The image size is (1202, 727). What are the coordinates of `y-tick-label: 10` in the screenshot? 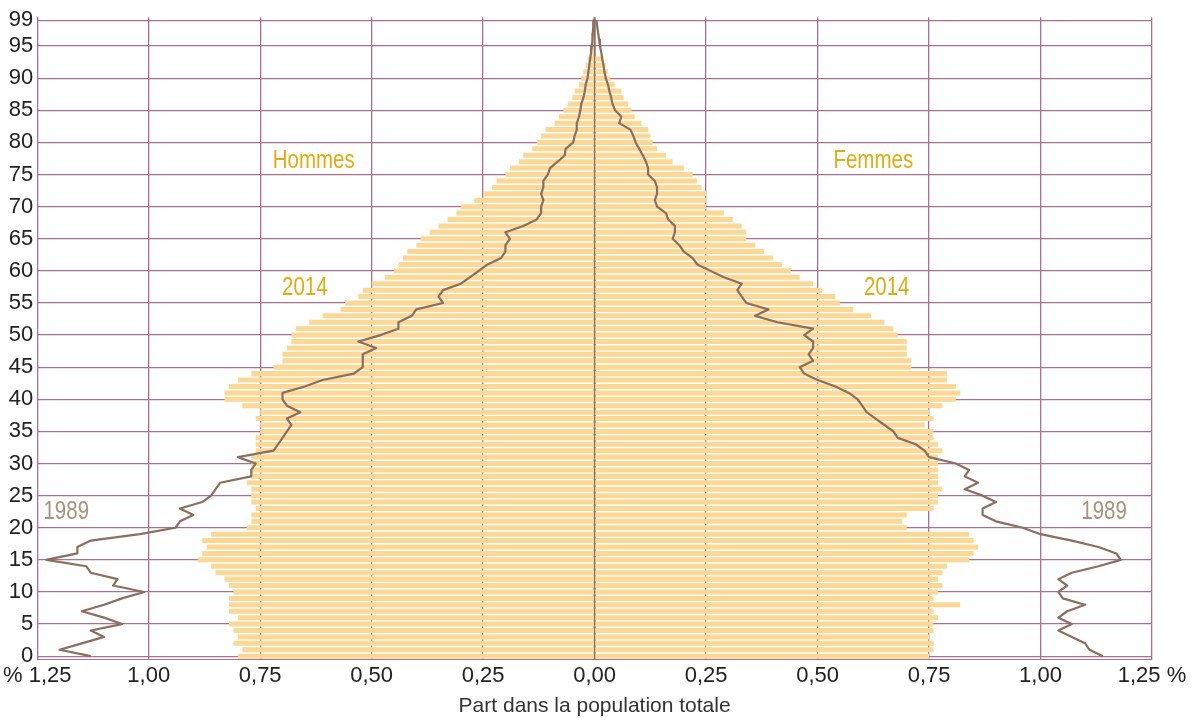 It's located at (21, 591).